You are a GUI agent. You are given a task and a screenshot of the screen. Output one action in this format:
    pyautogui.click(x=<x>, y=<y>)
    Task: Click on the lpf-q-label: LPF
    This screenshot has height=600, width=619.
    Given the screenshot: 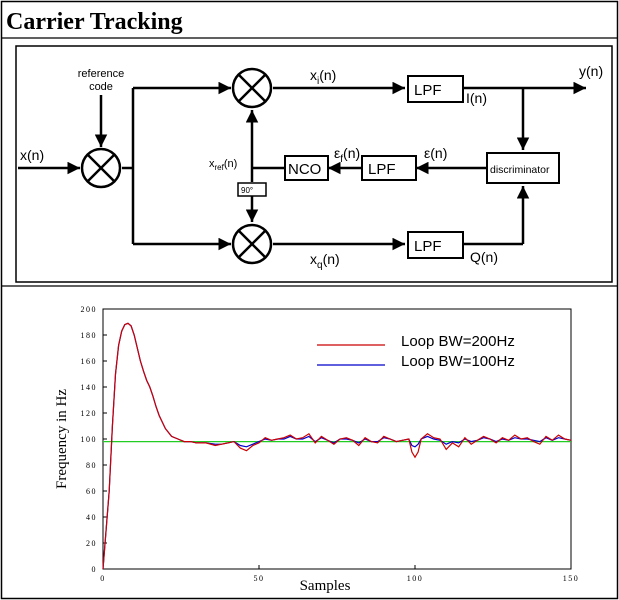 What is the action you would take?
    pyautogui.click(x=428, y=246)
    